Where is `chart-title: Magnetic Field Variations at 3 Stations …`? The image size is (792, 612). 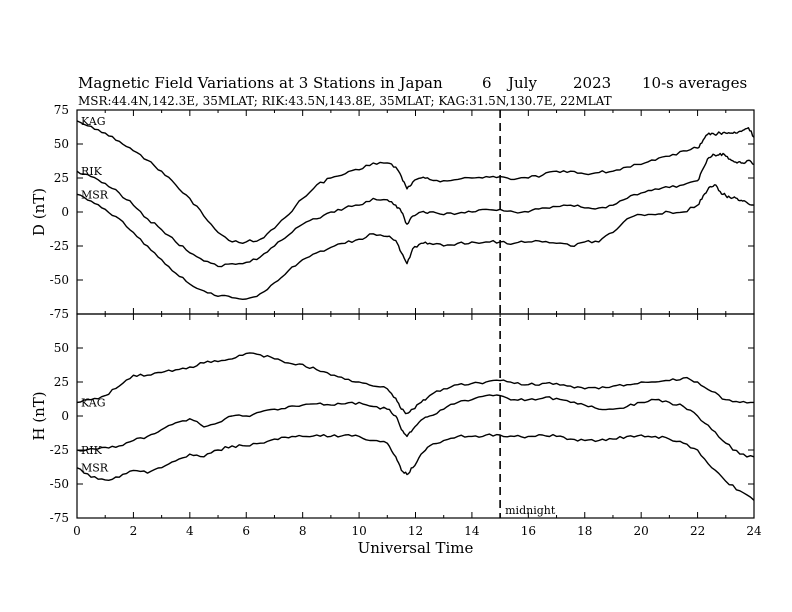 chart-title: Magnetic Field Variations at 3 Stations … is located at coordinates (260, 83).